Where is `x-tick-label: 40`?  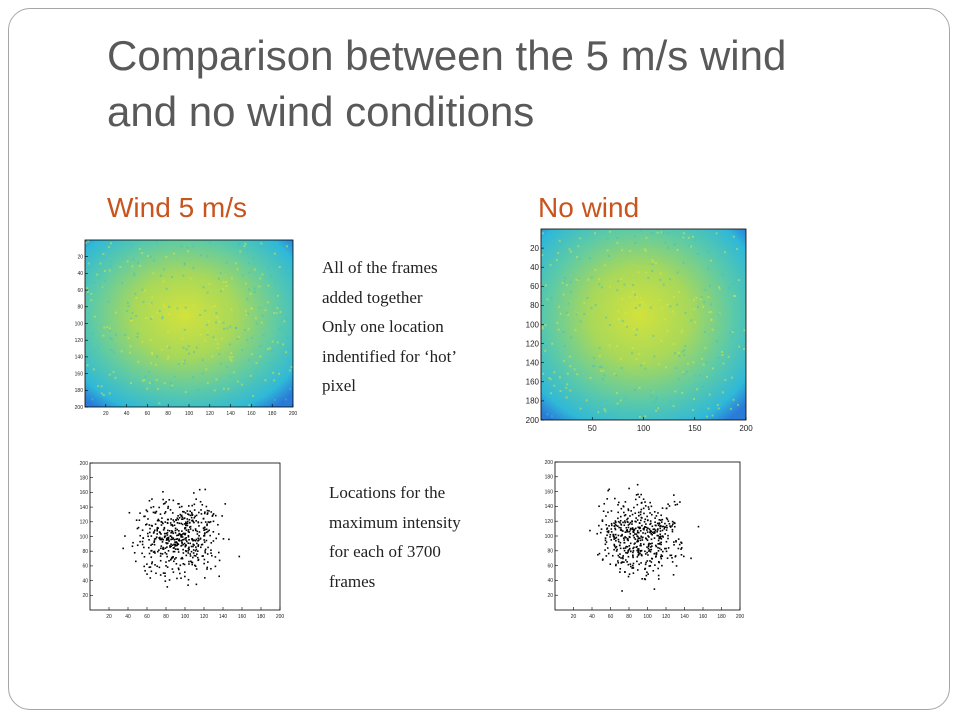
x-tick-label: 40 is located at coordinates (128, 617).